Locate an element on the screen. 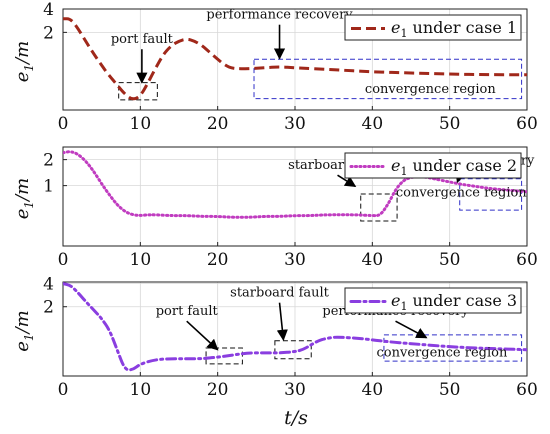 Image resolution: width=550 pixels, height=434 pixels. x-axis-label-text: t/s is located at coordinates (296, 418).